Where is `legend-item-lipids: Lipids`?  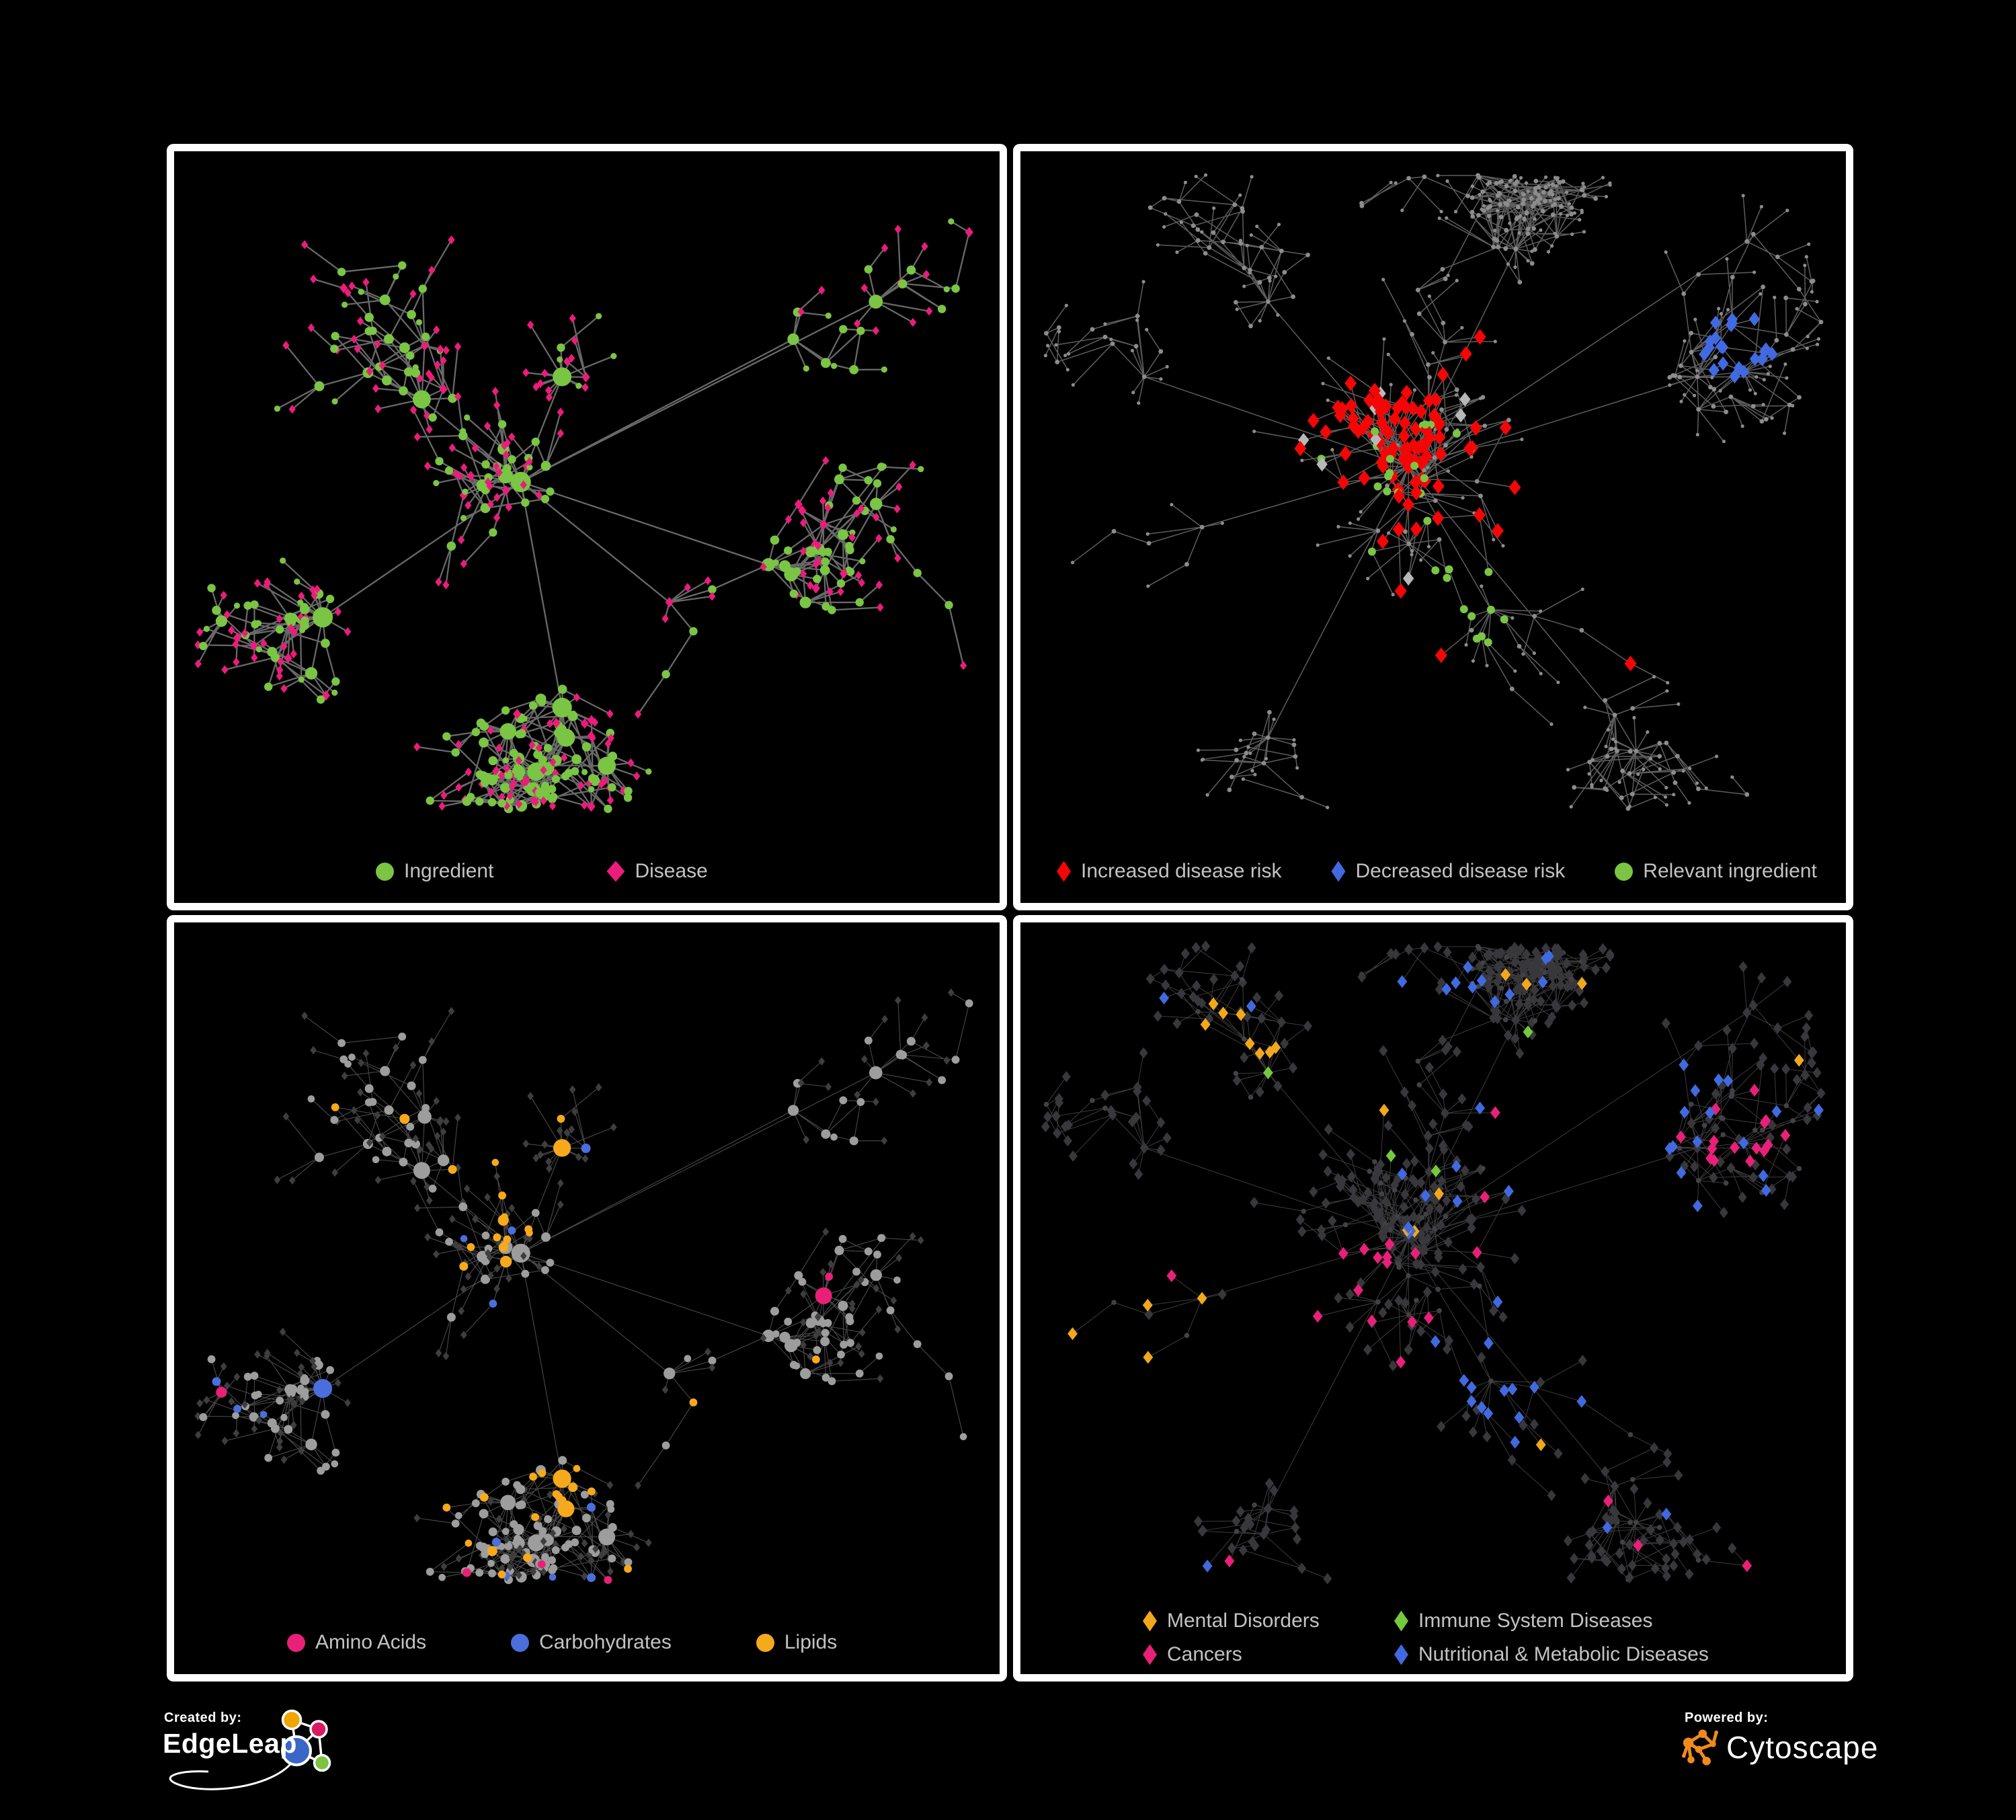
legend-item-lipids: Lipids is located at coordinates (796, 1642).